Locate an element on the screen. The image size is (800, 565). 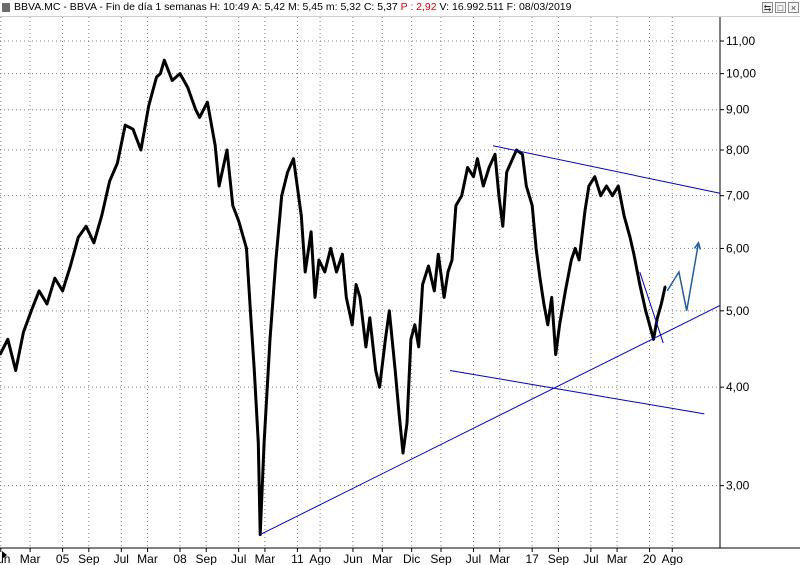
close-button: × is located at coordinates (793, 7).